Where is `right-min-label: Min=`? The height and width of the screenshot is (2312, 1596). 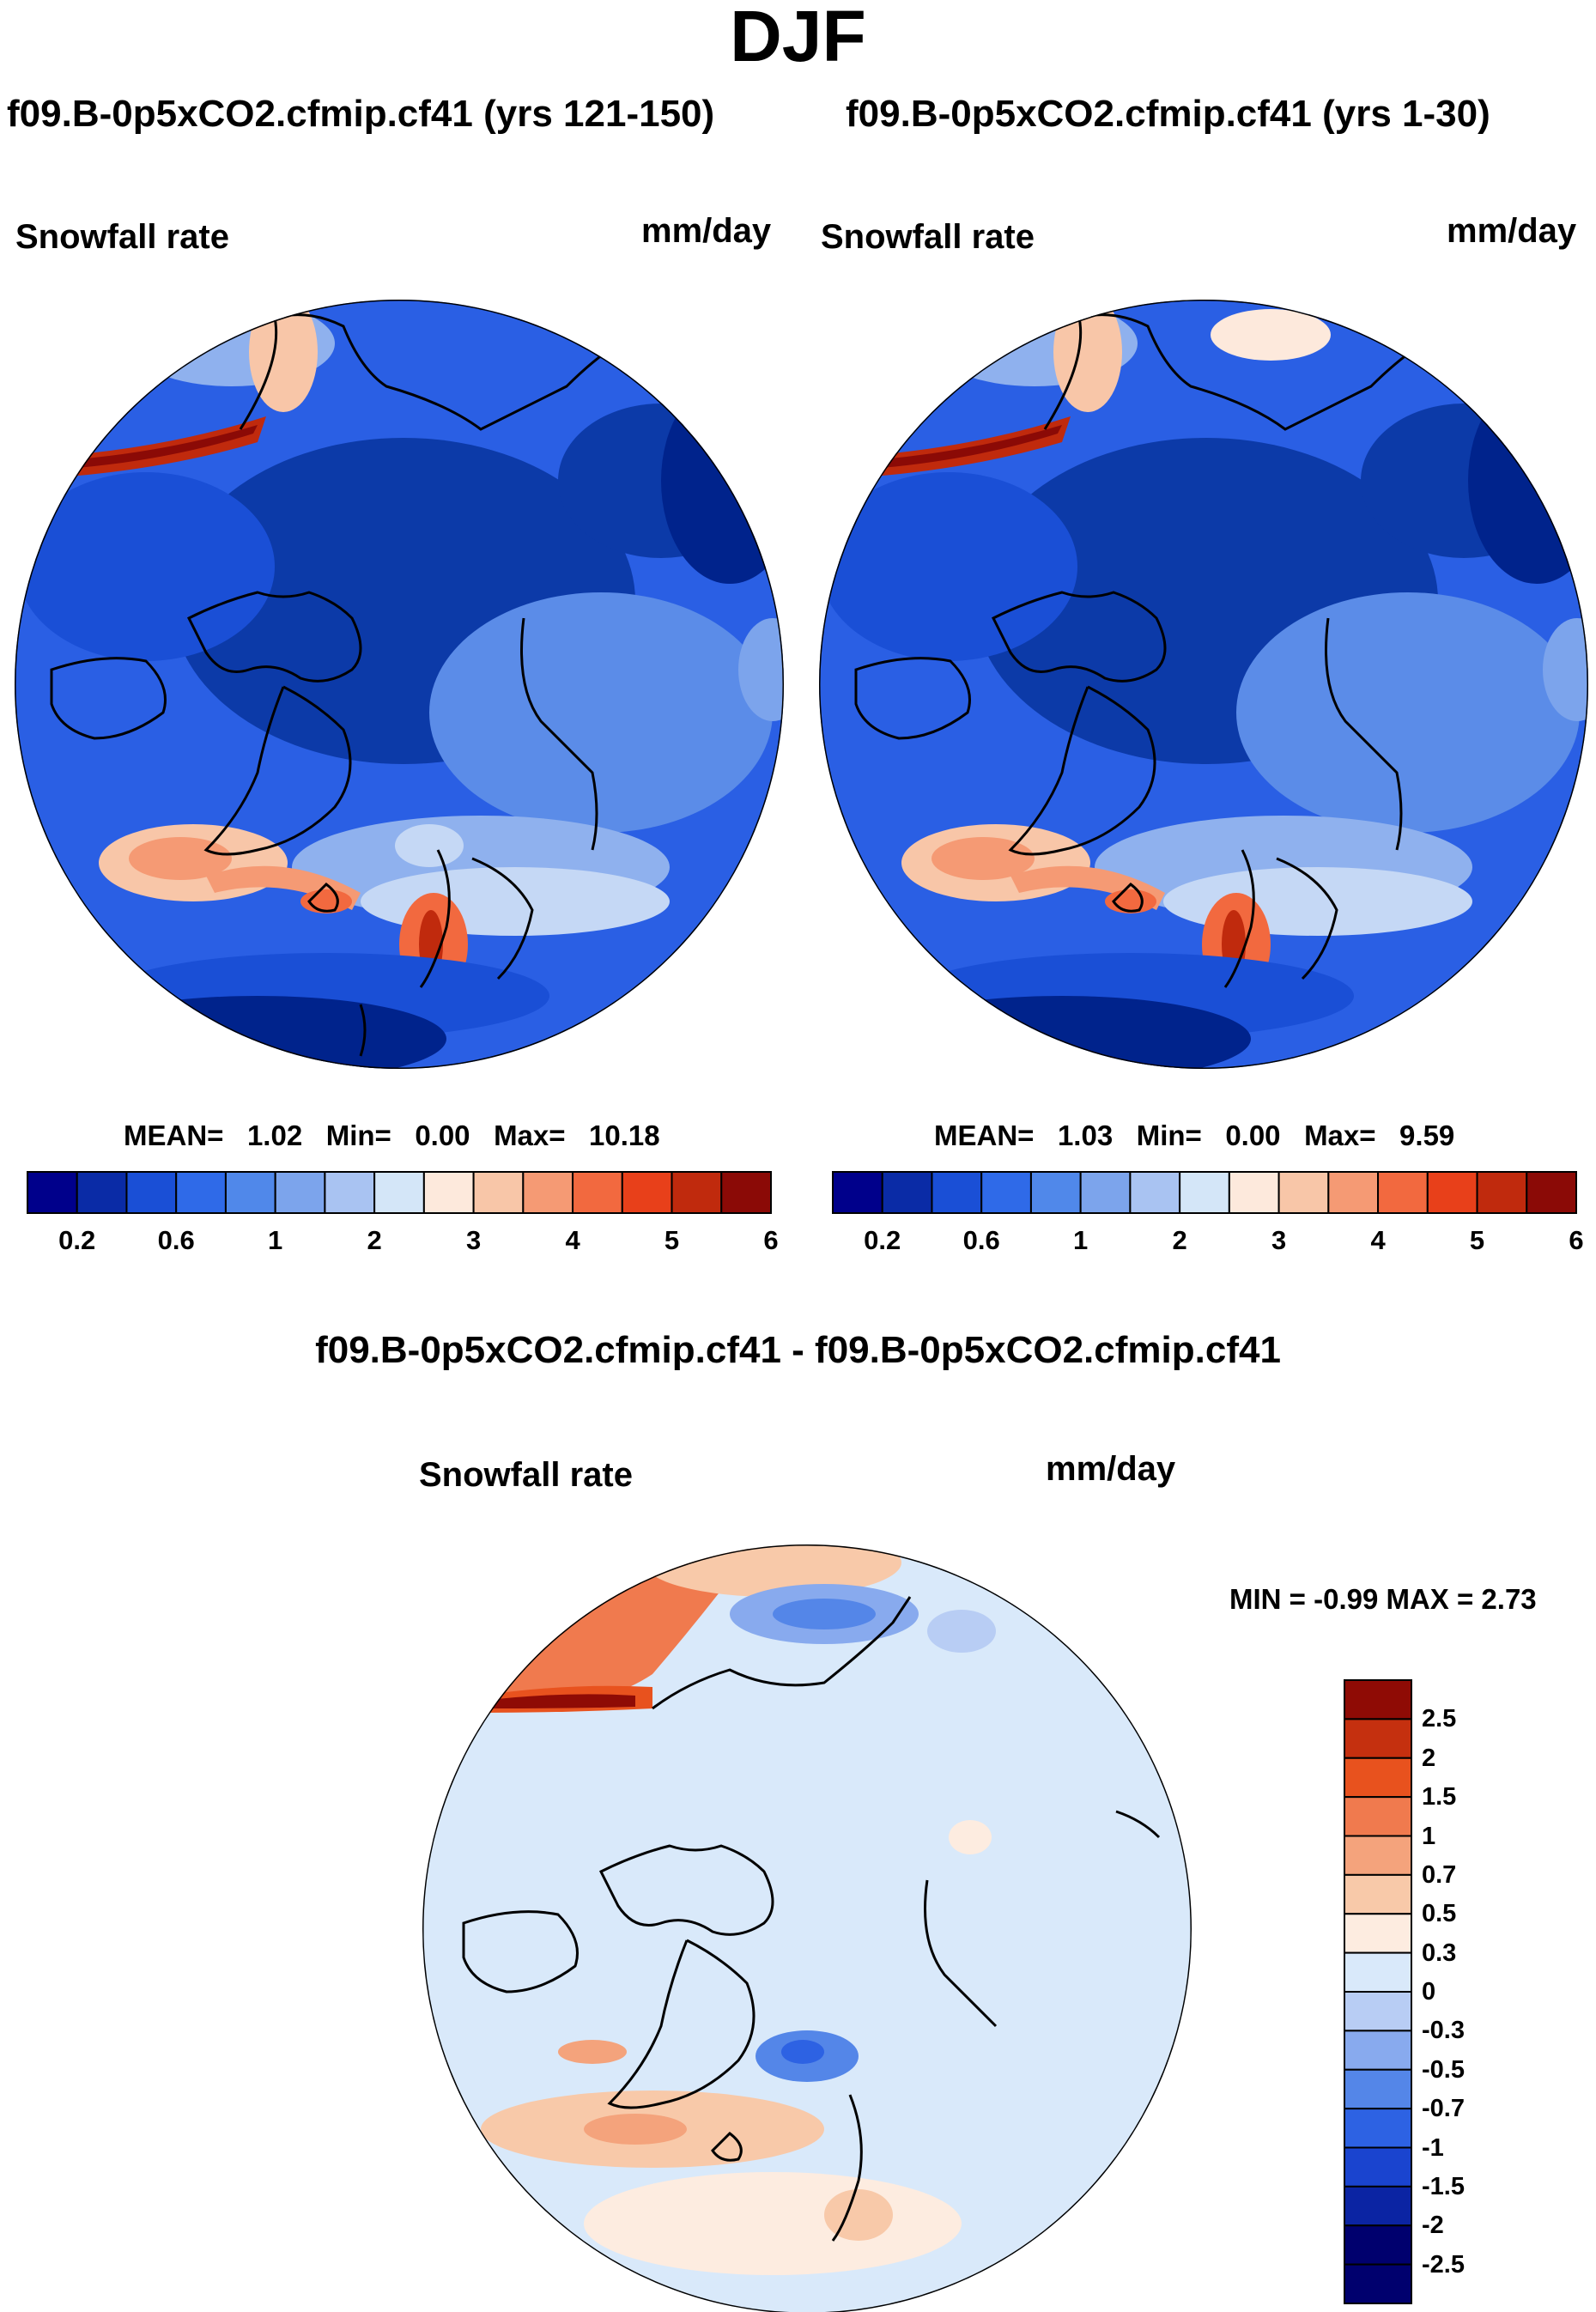 right-min-label: Min= is located at coordinates (1169, 1136).